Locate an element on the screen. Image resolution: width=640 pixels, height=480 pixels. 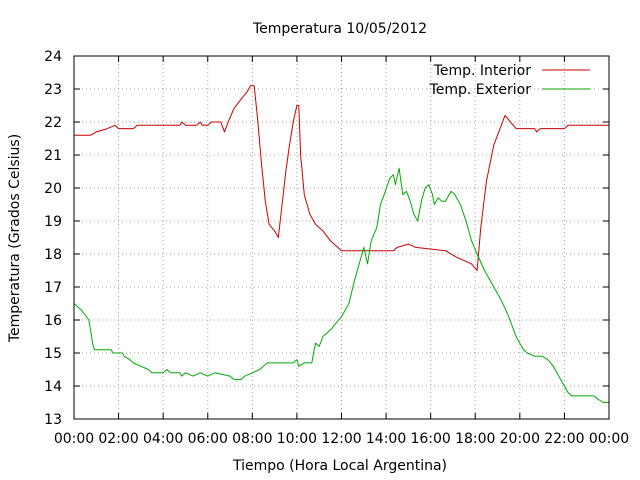
x-tick-label: 12:00 is located at coordinates (341, 439).